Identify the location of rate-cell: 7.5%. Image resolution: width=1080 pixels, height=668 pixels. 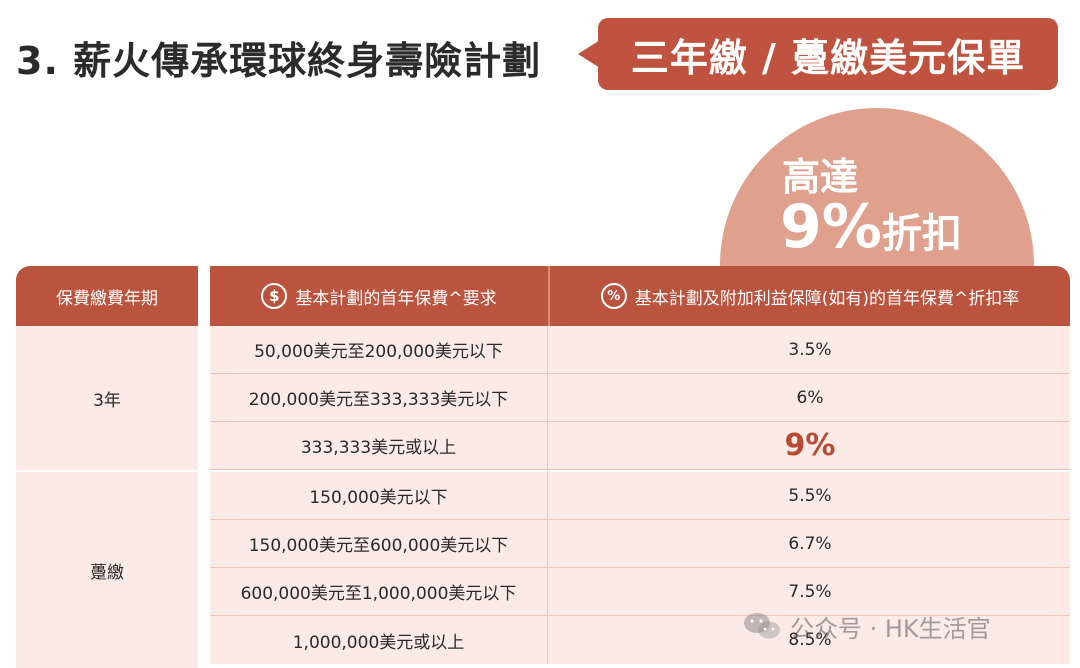
(810, 591).